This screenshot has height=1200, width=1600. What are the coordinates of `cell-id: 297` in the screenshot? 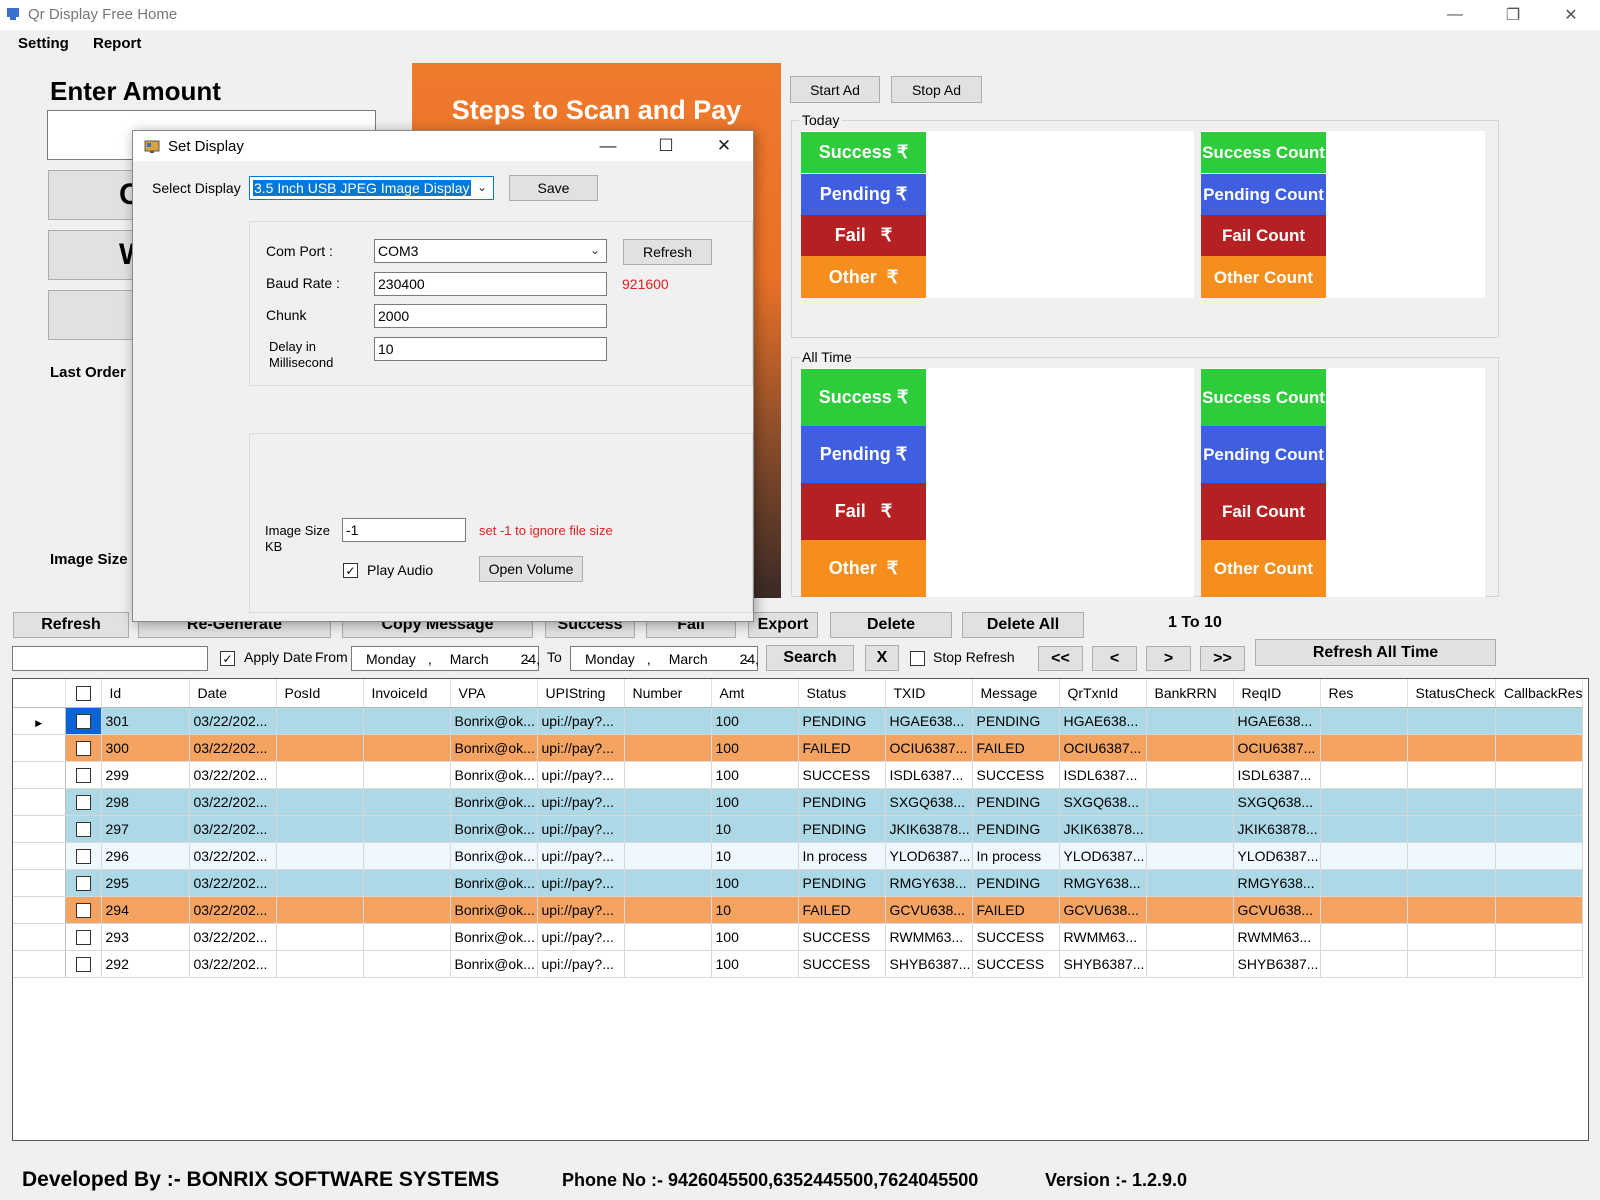 It's located at (145, 829).